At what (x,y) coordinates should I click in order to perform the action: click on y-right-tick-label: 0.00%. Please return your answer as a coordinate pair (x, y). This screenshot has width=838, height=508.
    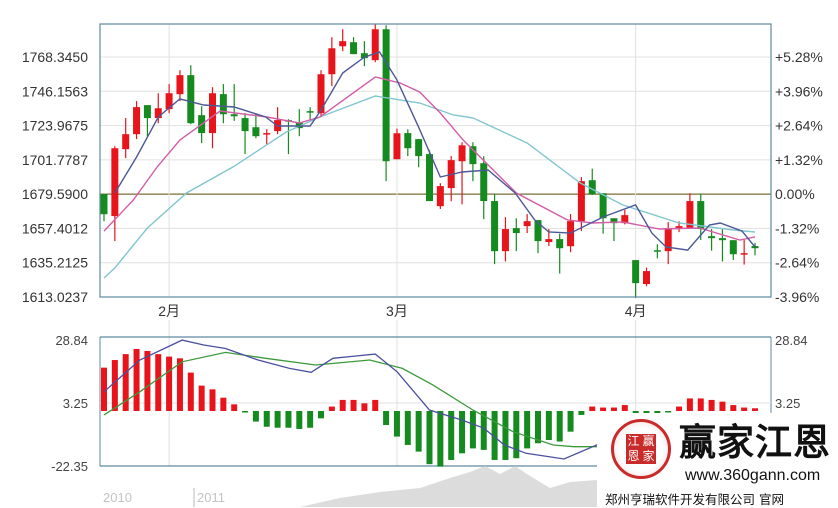
    Looking at the image, I should click on (795, 194).